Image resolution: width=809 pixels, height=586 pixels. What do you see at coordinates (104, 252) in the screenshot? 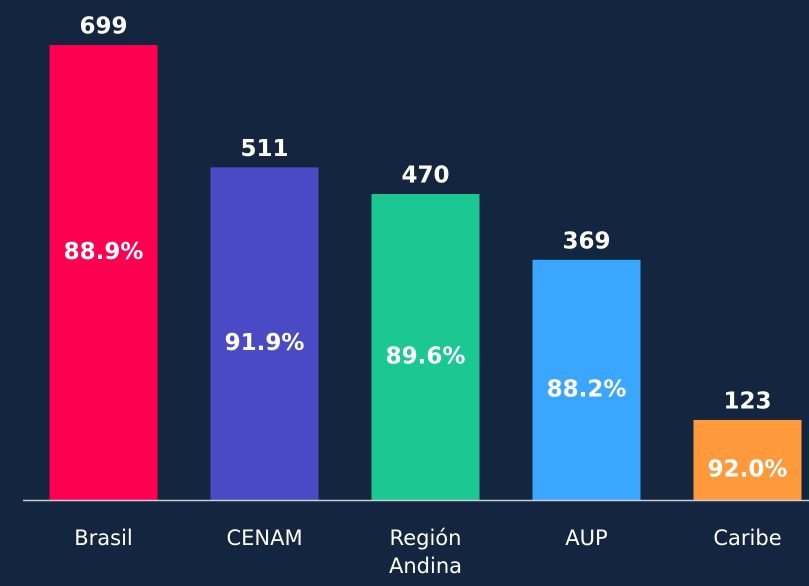
I see `percentage-label: 88.9%` at bounding box center [104, 252].